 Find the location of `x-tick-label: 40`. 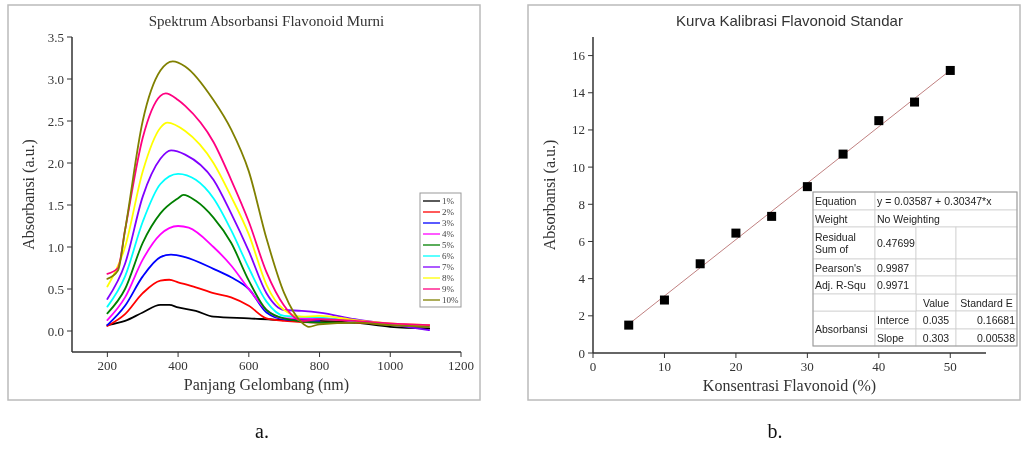

x-tick-label: 40 is located at coordinates (879, 366).